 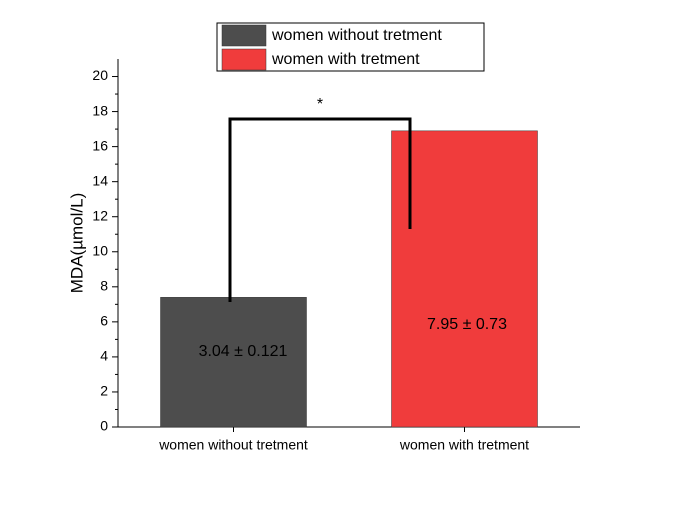 What do you see at coordinates (464, 445) in the screenshot?
I see `x-tick-label: women with tretment` at bounding box center [464, 445].